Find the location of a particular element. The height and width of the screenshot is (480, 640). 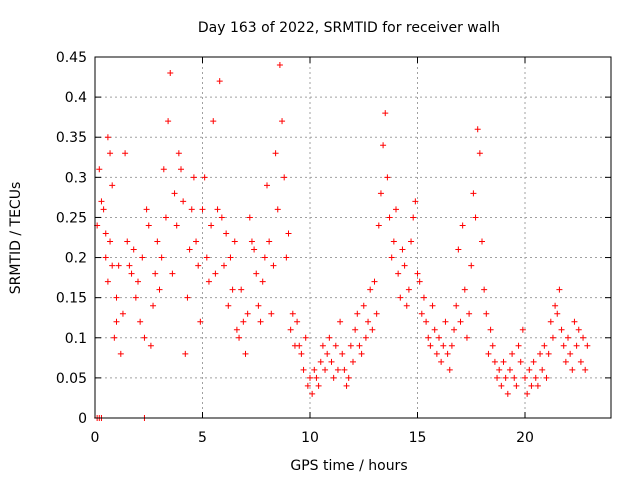

y-tick-label: 0.1 is located at coordinates (76, 339).